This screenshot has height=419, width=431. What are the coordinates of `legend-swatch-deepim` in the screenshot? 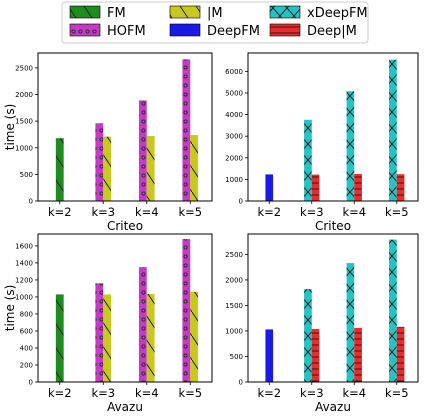 It's located at (285, 30).